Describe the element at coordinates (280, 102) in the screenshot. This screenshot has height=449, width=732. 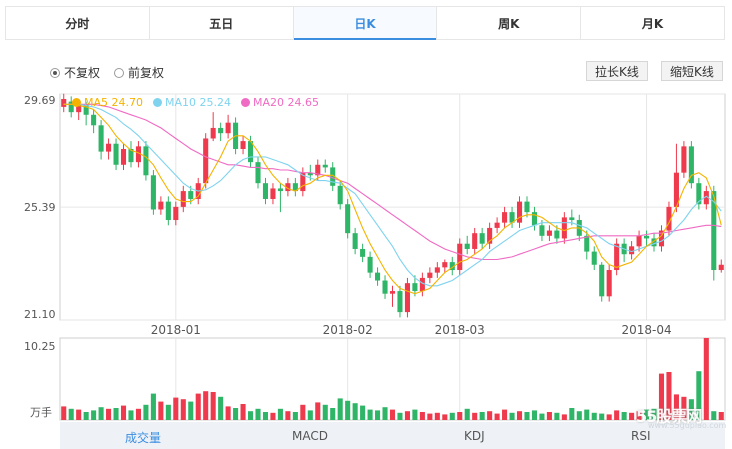
I see `legend-ma20: MA20 24.65` at that location.